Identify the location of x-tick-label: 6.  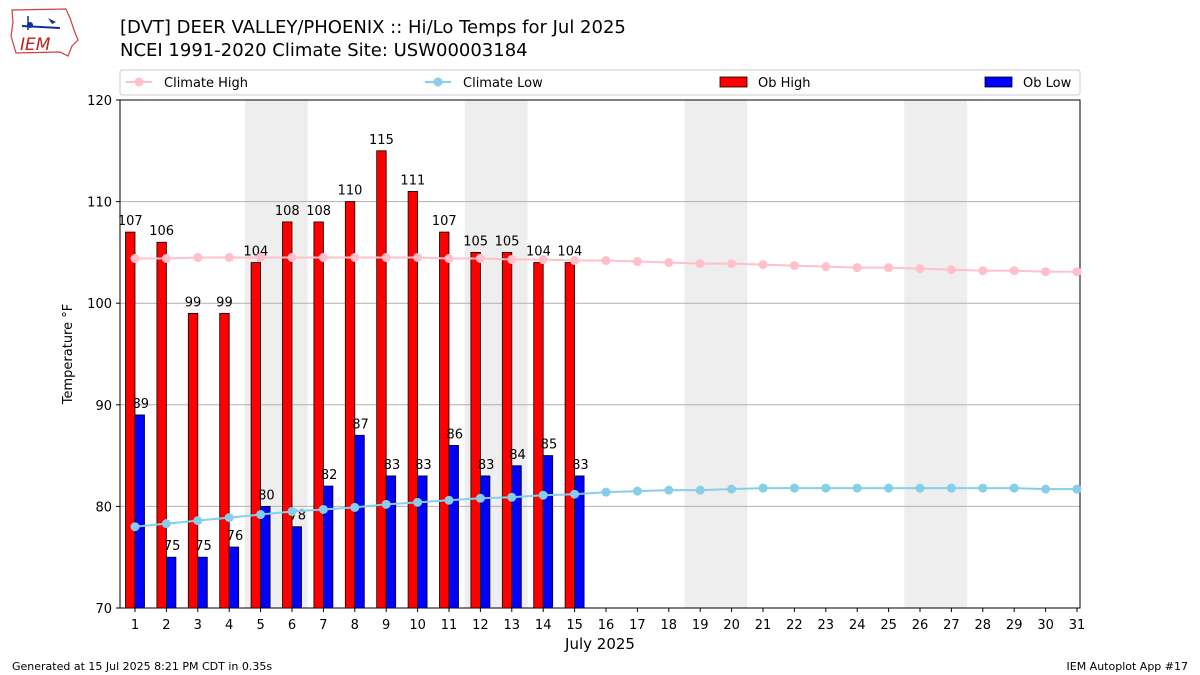
(292, 625).